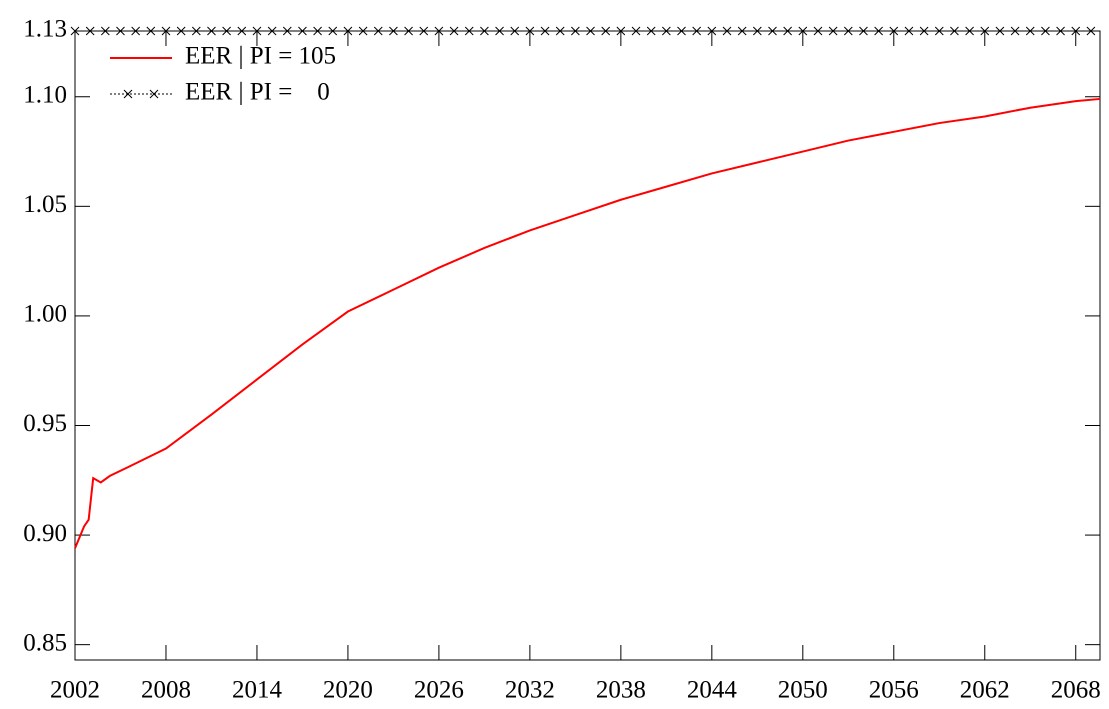 The height and width of the screenshot is (709, 1109). What do you see at coordinates (260, 56) in the screenshot?
I see `legend-label: EER | PI = 105` at bounding box center [260, 56].